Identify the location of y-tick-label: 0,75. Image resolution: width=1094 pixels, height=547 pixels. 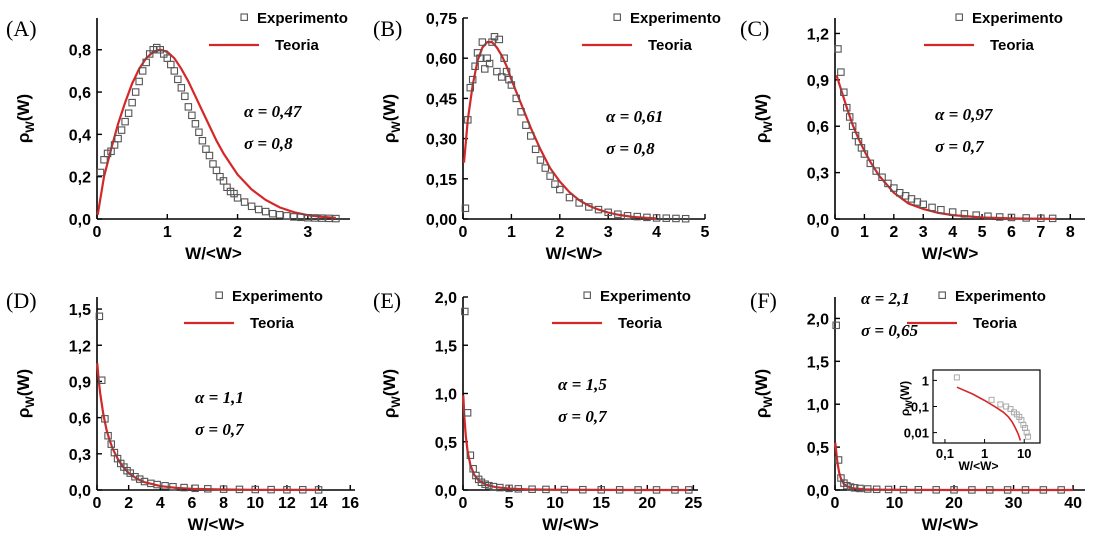
(441, 19).